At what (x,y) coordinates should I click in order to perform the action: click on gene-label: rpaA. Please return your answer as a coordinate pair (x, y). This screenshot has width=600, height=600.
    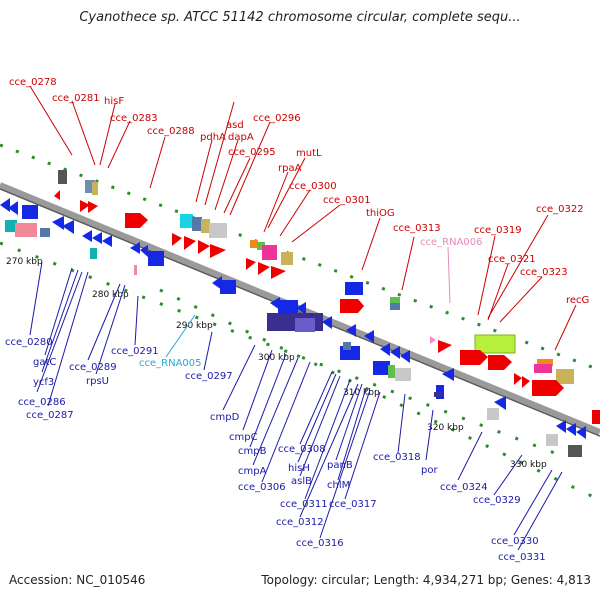
    Looking at the image, I should click on (290, 168).